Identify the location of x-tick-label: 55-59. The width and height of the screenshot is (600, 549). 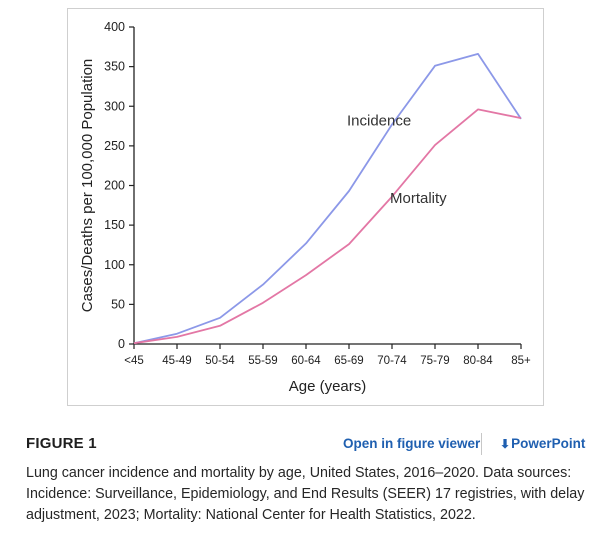
(262, 361).